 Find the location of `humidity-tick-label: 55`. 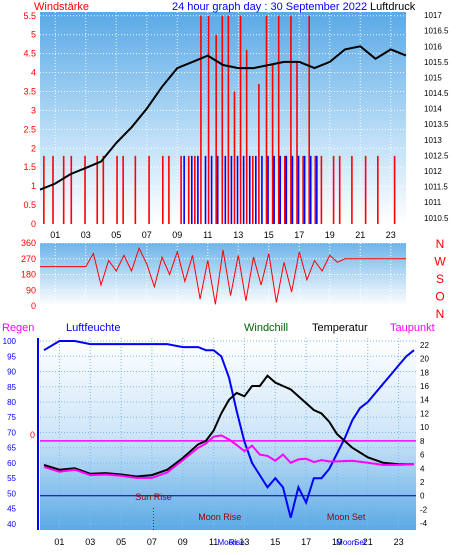

humidity-tick-label: 55 is located at coordinates (11, 478).